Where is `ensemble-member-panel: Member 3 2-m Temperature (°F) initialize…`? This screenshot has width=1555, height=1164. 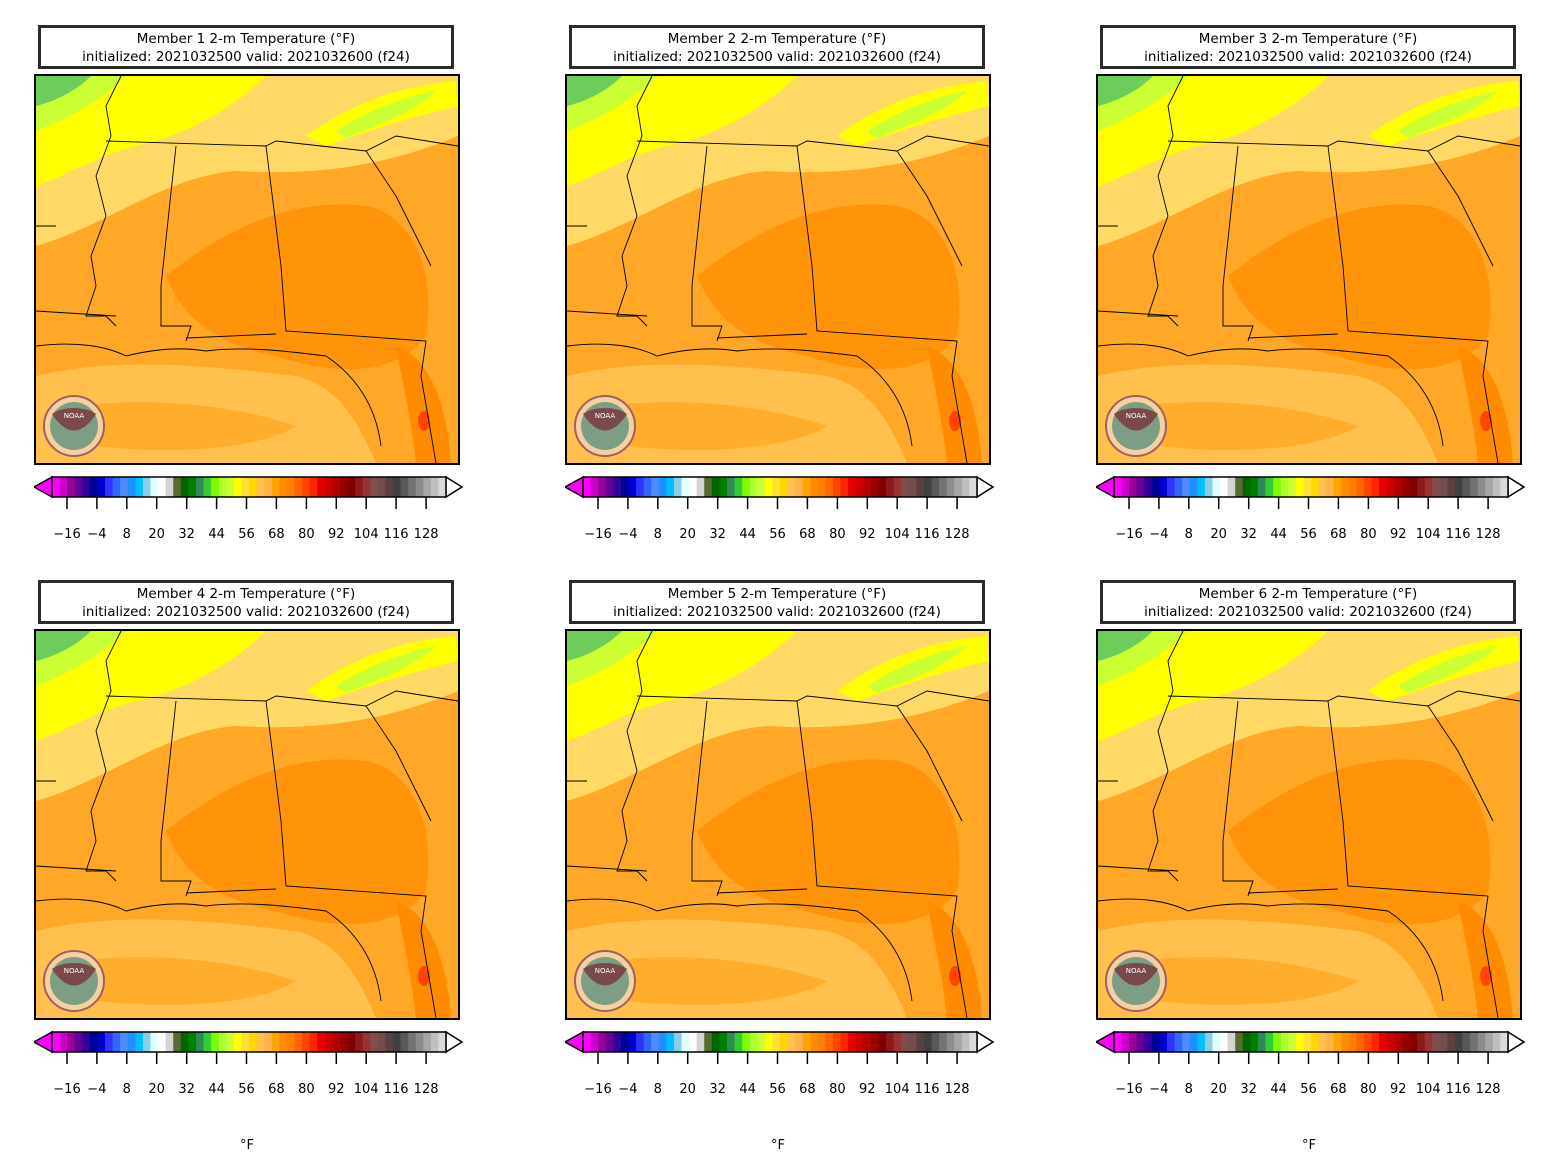
ensemble-member-panel: Member 3 2-m Temperature (°F) initialize… is located at coordinates (1324, 280).